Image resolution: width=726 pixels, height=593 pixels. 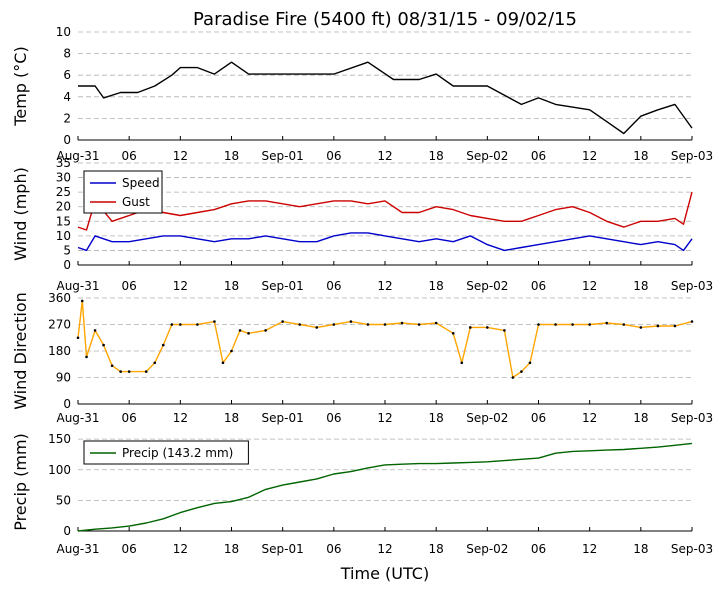 What do you see at coordinates (384, 573) in the screenshot?
I see `x-axis-label: Time (UTC)` at bounding box center [384, 573].